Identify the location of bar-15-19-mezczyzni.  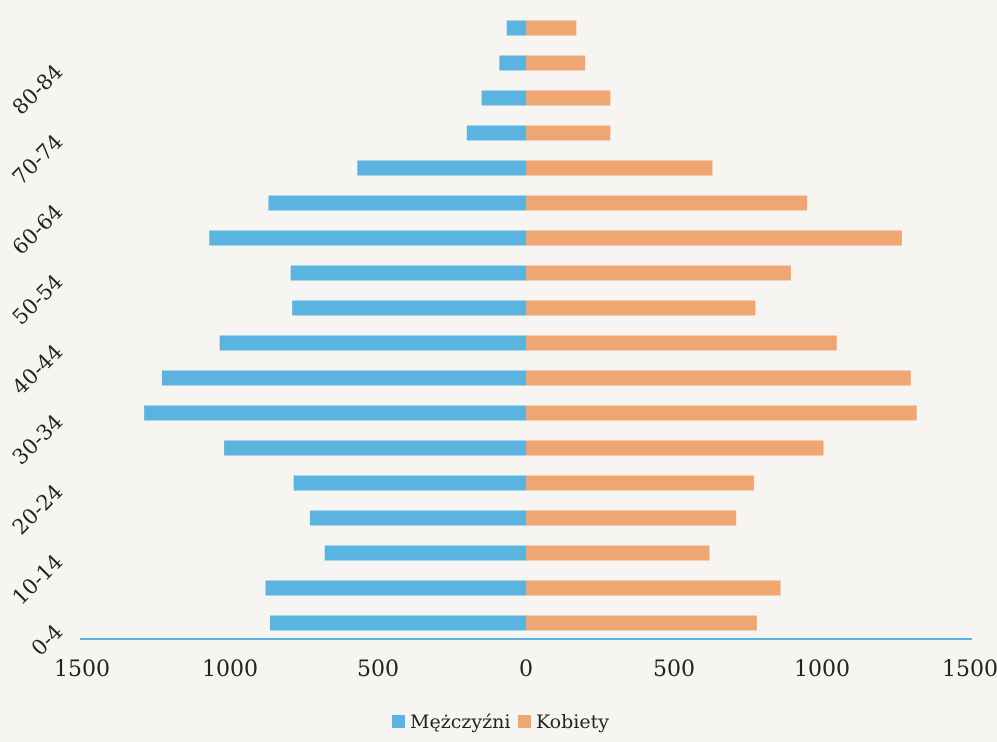
(417, 518).